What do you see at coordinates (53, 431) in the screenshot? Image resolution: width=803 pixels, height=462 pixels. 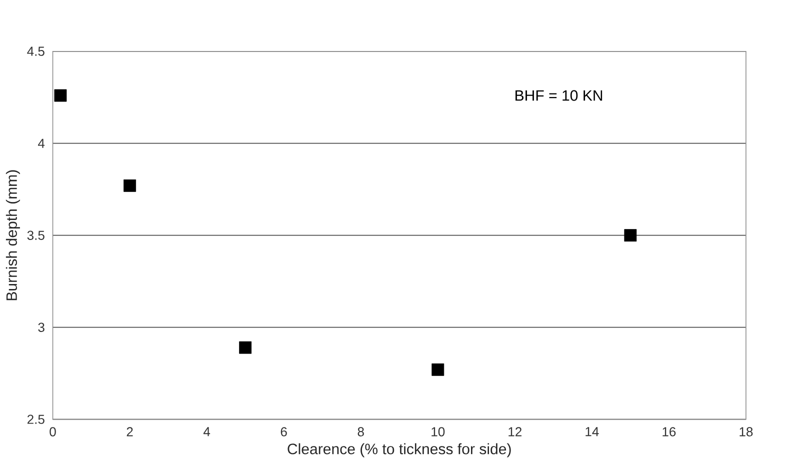 I see `x-tick-label: 0` at bounding box center [53, 431].